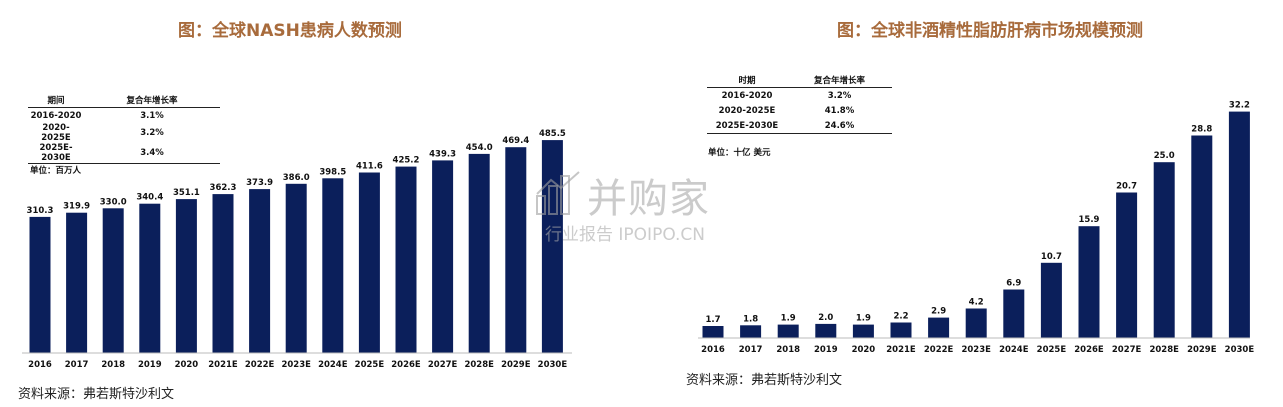  Describe the element at coordinates (56, 100) in the screenshot. I see `cagr-header-period: 期间` at that location.